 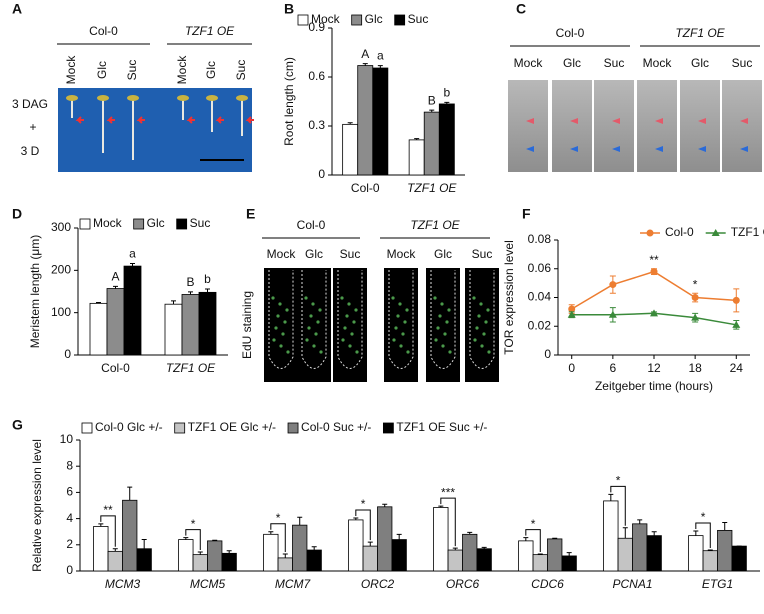 I want to click on y-axis-label: Meristem length (μm), so click(x=35, y=292).